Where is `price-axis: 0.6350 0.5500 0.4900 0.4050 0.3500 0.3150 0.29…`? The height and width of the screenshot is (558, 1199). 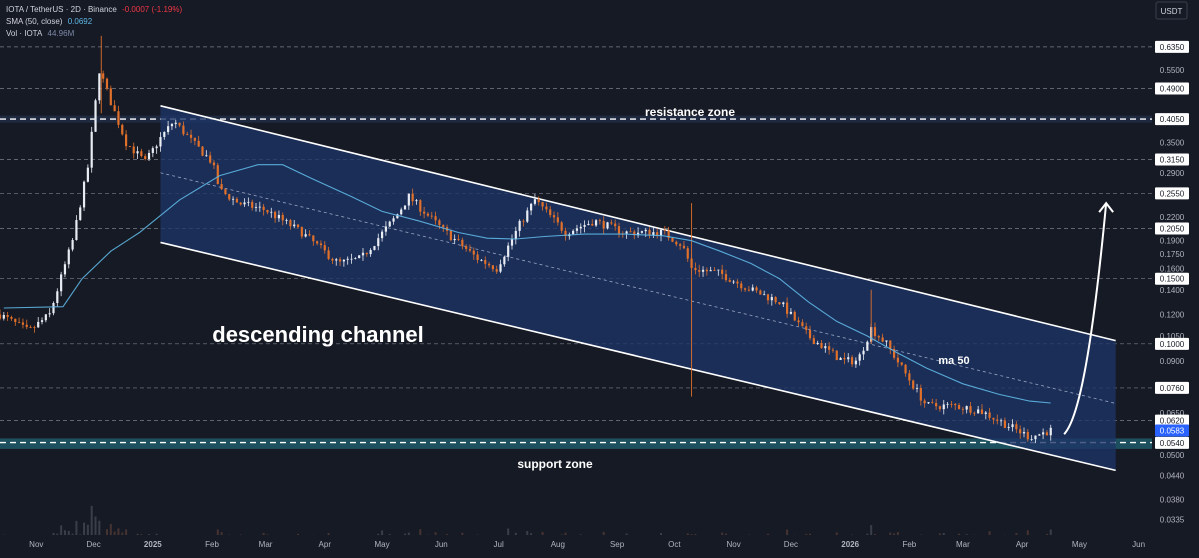
price-axis: 0.6350 0.5500 0.4900 0.4050 0.3500 0.3150 0.29… is located at coordinates (1175, 276).